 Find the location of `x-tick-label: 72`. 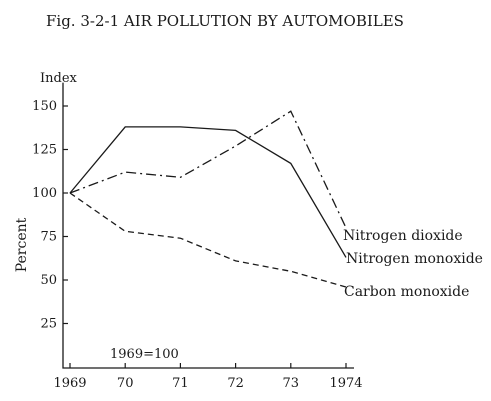

x-tick-label: 72 is located at coordinates (235, 383).